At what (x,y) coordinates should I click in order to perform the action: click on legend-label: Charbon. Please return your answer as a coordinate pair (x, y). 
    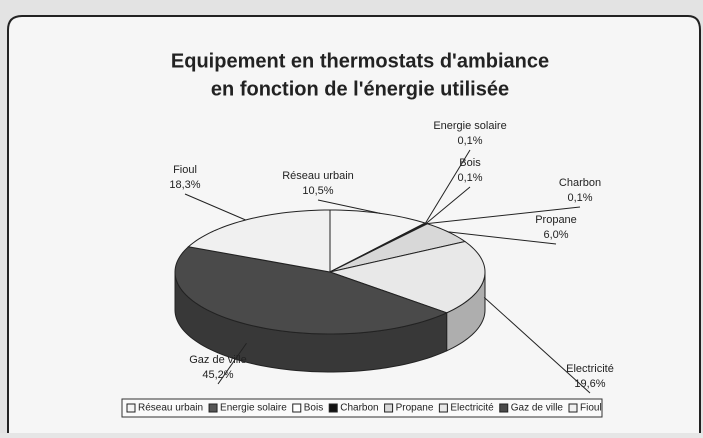
    Looking at the image, I should click on (359, 408).